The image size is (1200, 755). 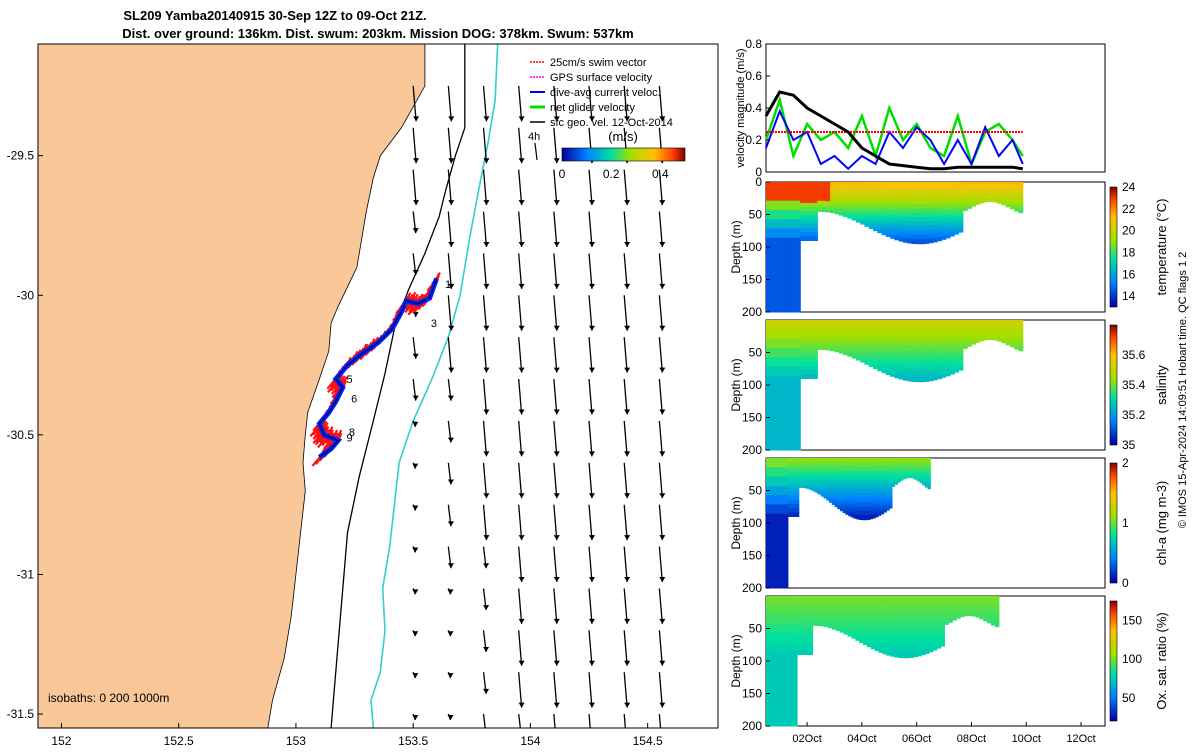 What do you see at coordinates (349, 380) in the screenshot?
I see `waypoint-label: 5` at bounding box center [349, 380].